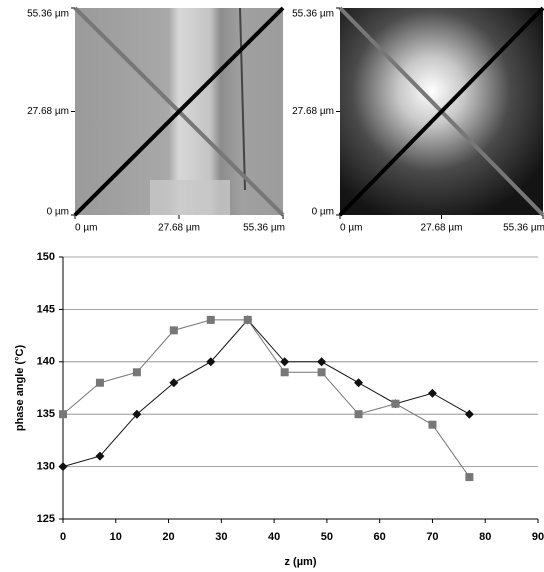 The image size is (544, 572). What do you see at coordinates (46, 414) in the screenshot?
I see `y-tick-label: 135` at bounding box center [46, 414].